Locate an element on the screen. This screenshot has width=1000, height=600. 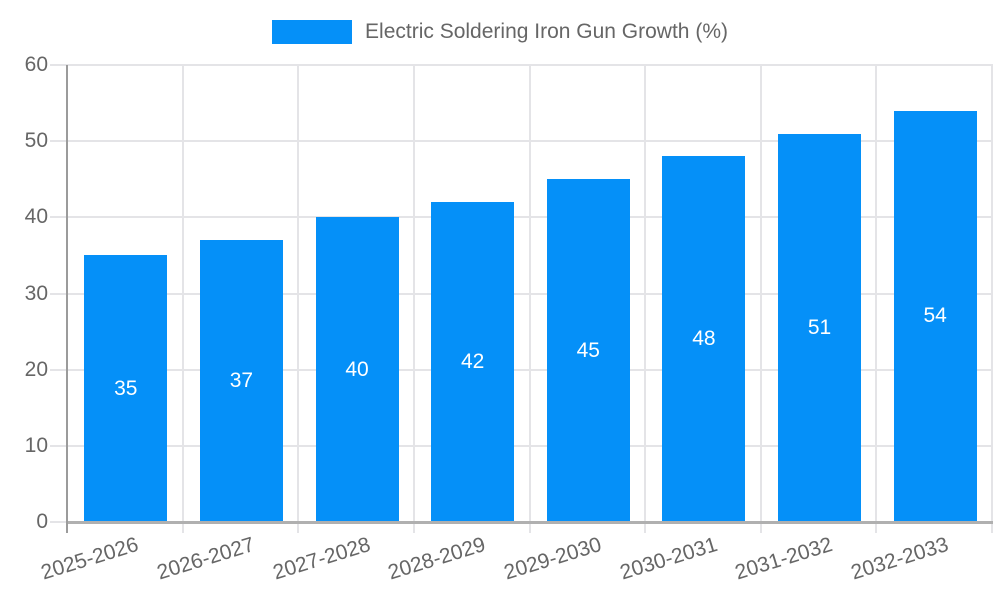
x-axis-line is located at coordinates (530, 522).